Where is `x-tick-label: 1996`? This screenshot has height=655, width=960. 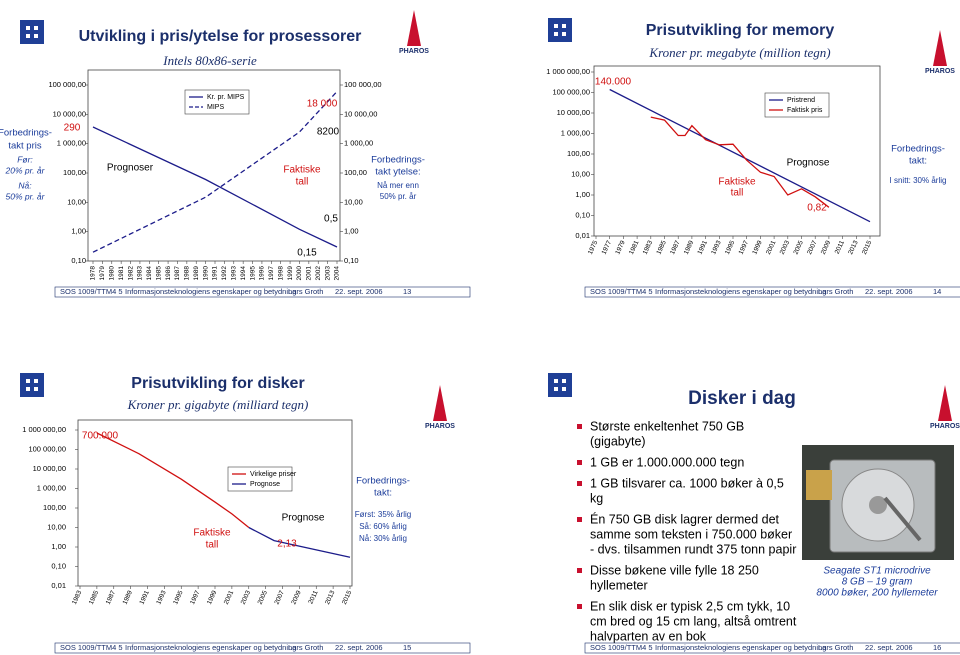 x-tick-label: 1996 is located at coordinates (262, 273).